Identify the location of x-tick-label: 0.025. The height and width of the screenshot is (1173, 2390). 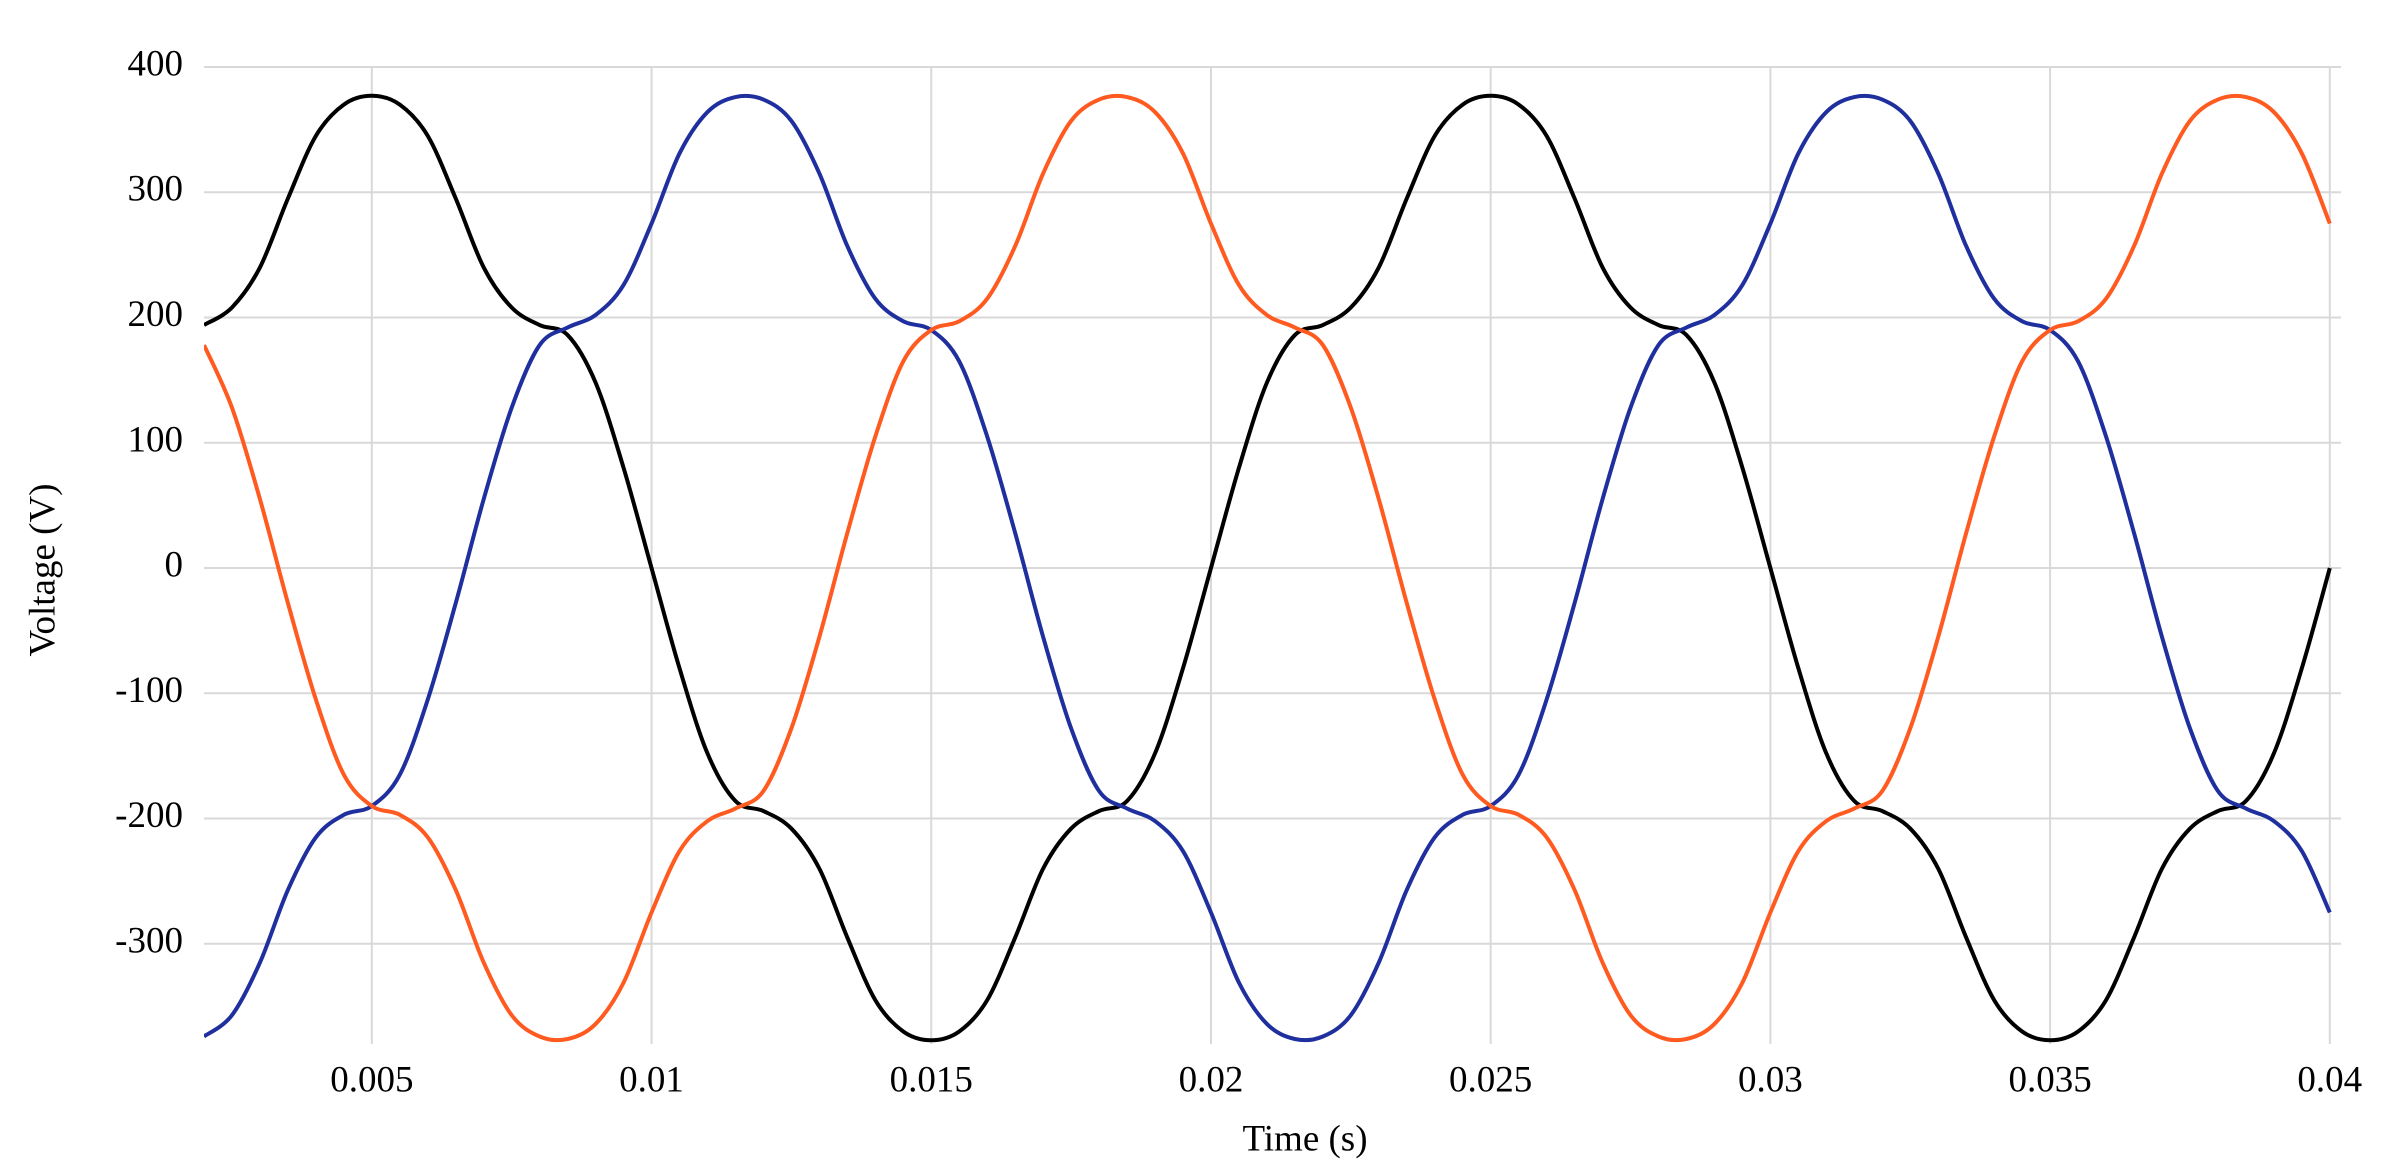
(1490, 1079).